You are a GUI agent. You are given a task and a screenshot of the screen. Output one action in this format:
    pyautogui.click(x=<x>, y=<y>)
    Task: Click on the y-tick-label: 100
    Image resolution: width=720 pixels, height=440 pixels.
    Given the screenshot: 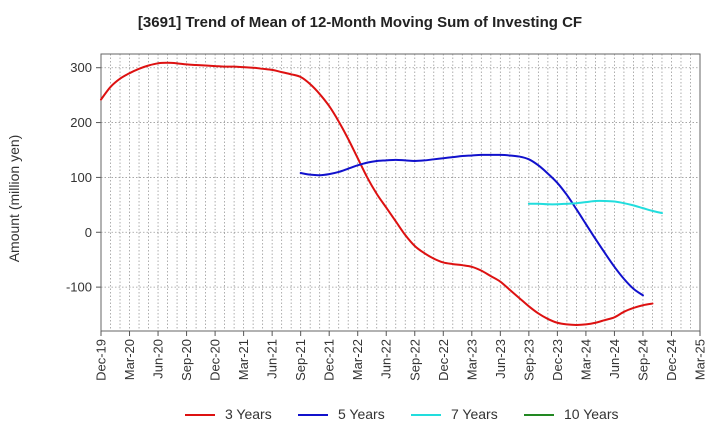 What is the action you would take?
    pyautogui.click(x=81, y=177)
    